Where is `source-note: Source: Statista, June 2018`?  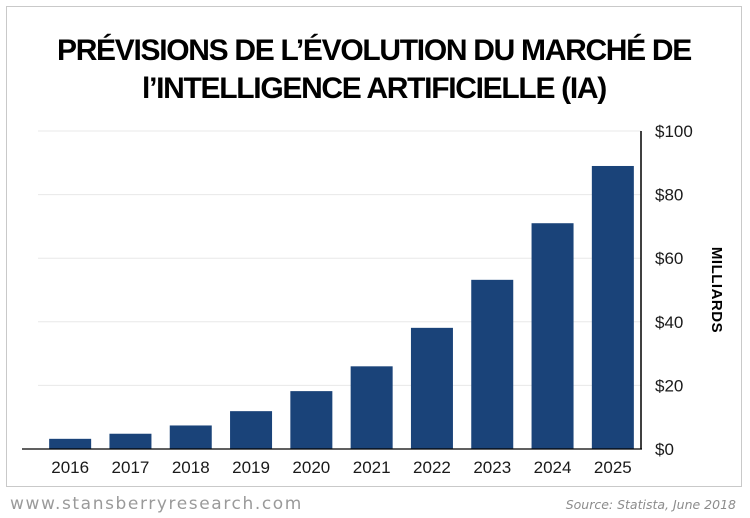
source-note: Source: Statista, June 2018 is located at coordinates (650, 504).